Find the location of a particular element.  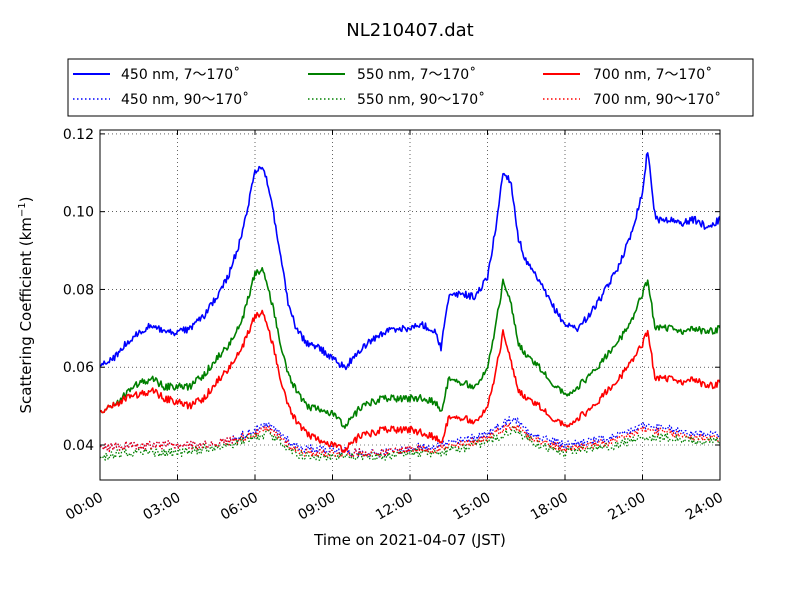

y-tick-label: 0.04 is located at coordinates (78, 446).